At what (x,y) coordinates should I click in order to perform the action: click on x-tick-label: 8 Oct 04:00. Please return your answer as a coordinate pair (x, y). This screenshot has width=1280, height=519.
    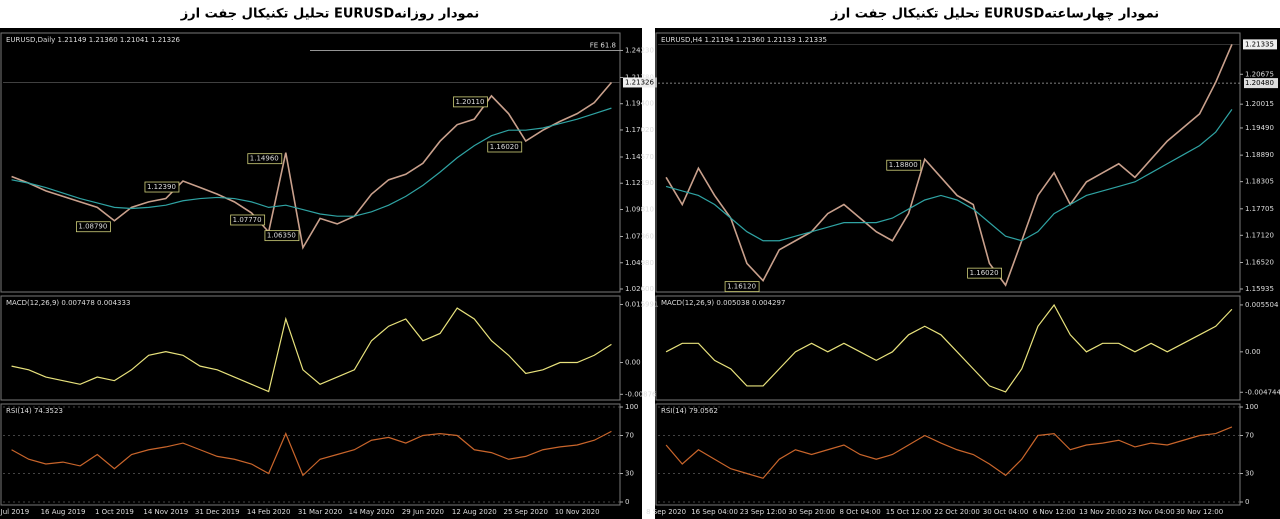
    Looking at the image, I should click on (859, 512).